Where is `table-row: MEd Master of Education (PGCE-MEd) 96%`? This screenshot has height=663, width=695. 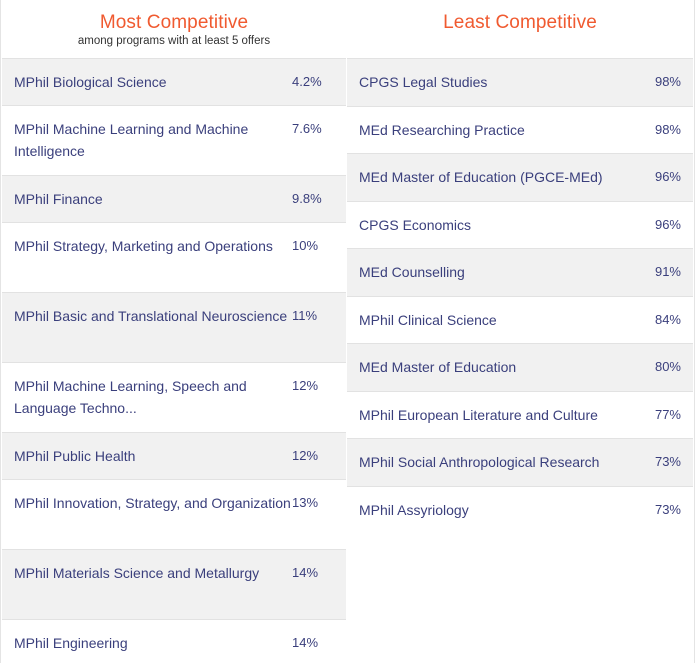 table-row: MEd Master of Education (PGCE-MEd) 96% is located at coordinates (520, 177).